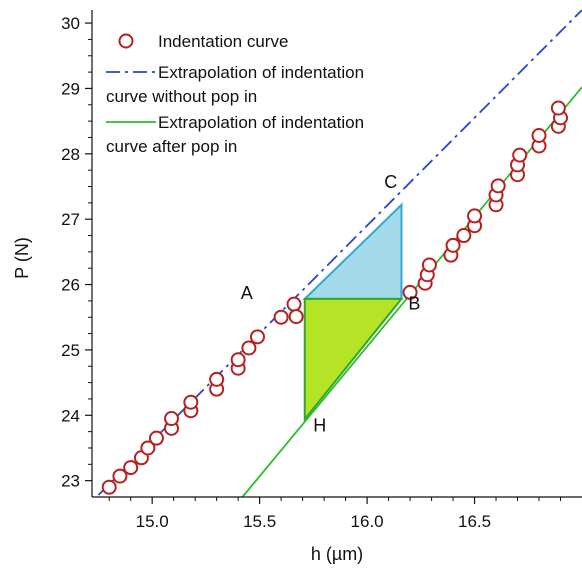 The image size is (582, 577). What do you see at coordinates (70, 23) in the screenshot?
I see `y-tick-label: 30` at bounding box center [70, 23].